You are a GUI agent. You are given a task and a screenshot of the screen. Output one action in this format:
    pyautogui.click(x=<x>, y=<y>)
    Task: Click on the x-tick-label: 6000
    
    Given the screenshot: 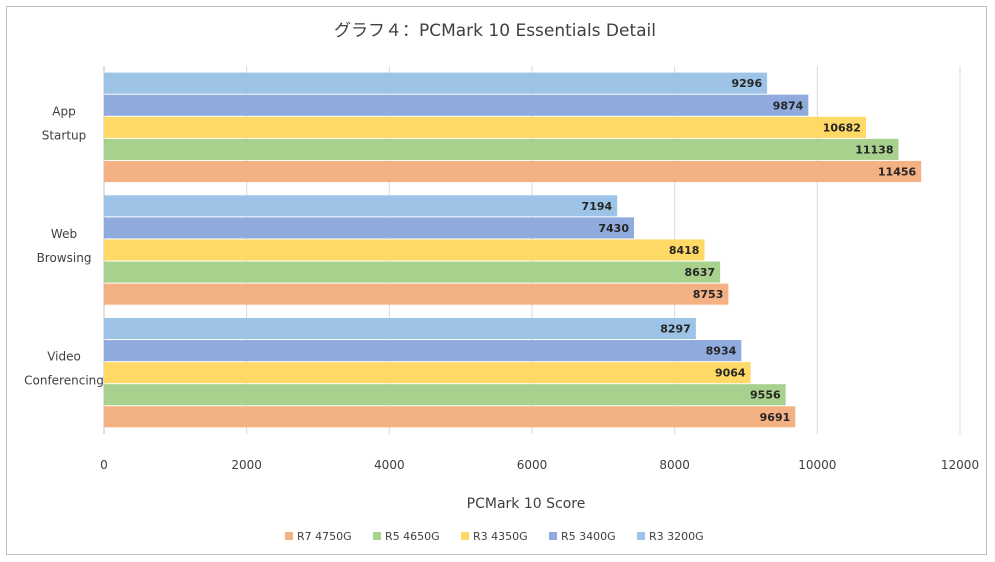 What is the action you would take?
    pyautogui.click(x=532, y=465)
    